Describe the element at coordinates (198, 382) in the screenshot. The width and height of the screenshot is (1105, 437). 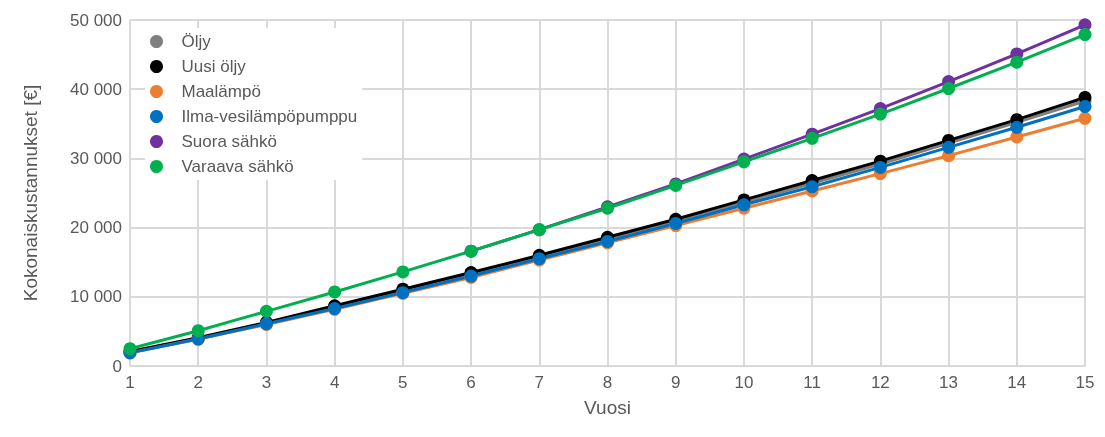
I see `x-tick-label: 2` at that location.